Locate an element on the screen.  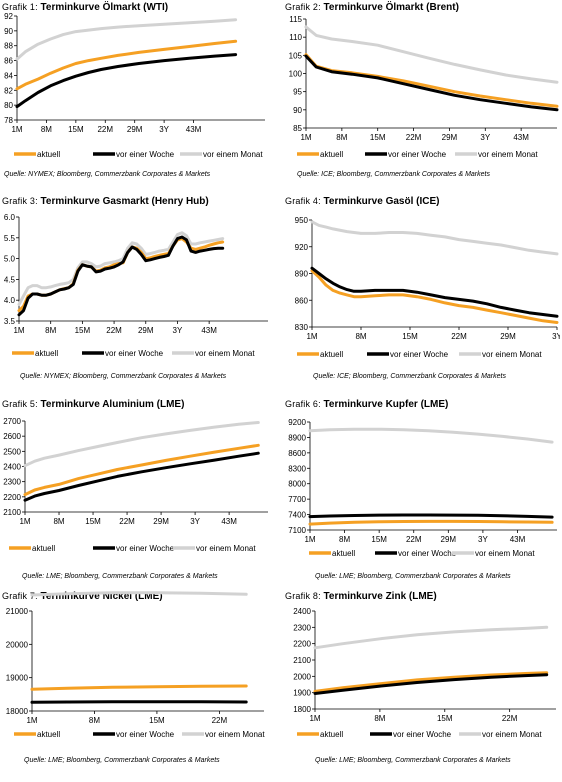
y-tick-label: 2500 is located at coordinates (12, 451).